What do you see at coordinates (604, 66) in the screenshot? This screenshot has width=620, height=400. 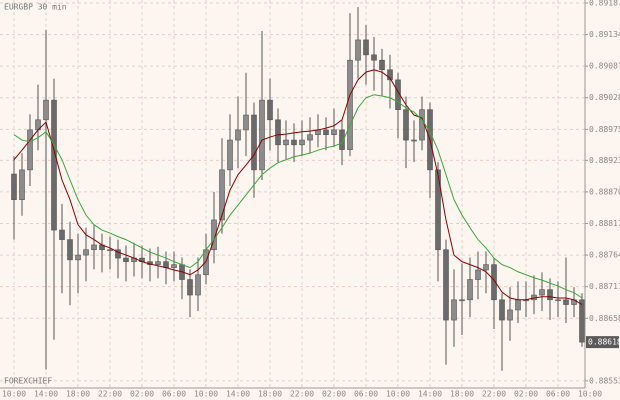 I see `y-tick-label: 0.89081` at bounding box center [604, 66].